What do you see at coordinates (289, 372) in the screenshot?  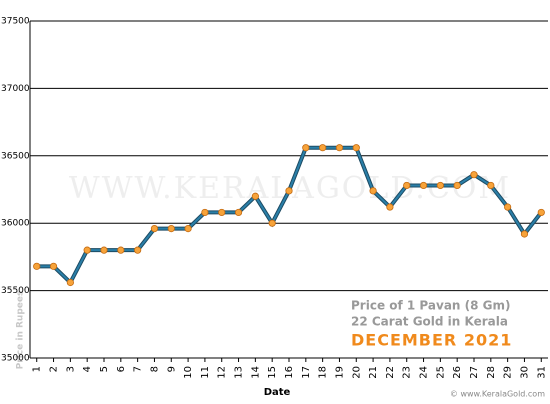 I see `x-tick-label: 16` at bounding box center [289, 372].